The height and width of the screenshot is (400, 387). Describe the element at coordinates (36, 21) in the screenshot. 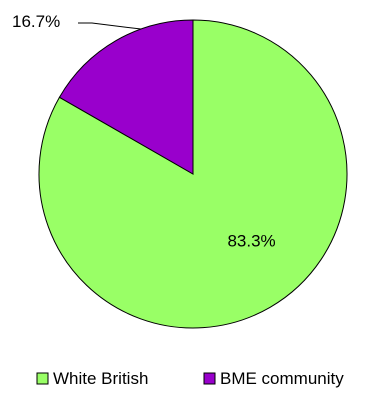

I see `data-label-bme-community: 16.7%` at that location.